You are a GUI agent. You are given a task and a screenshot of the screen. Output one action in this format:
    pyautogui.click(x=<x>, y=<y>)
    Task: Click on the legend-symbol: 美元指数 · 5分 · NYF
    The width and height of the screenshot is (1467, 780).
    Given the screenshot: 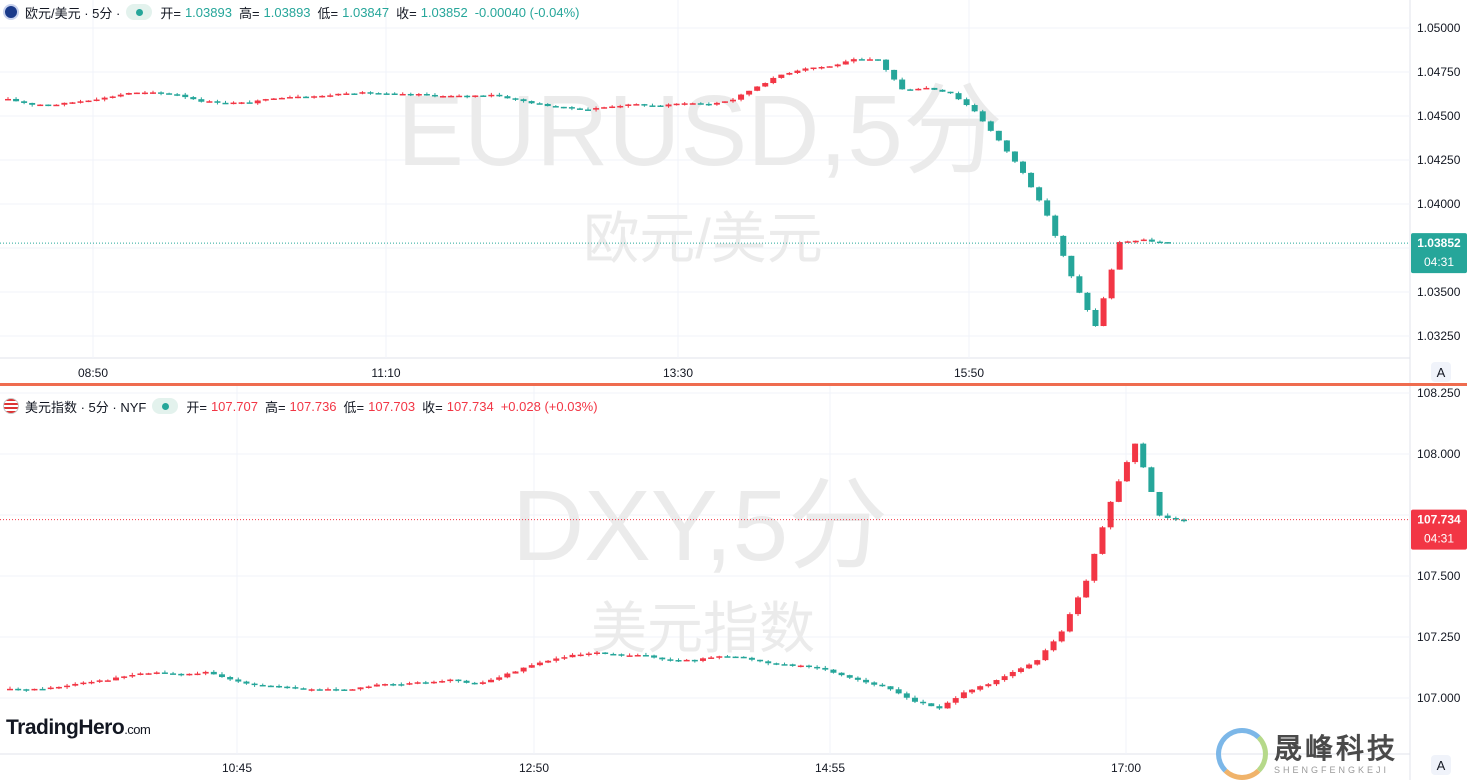 What is the action you would take?
    pyautogui.click(x=86, y=407)
    